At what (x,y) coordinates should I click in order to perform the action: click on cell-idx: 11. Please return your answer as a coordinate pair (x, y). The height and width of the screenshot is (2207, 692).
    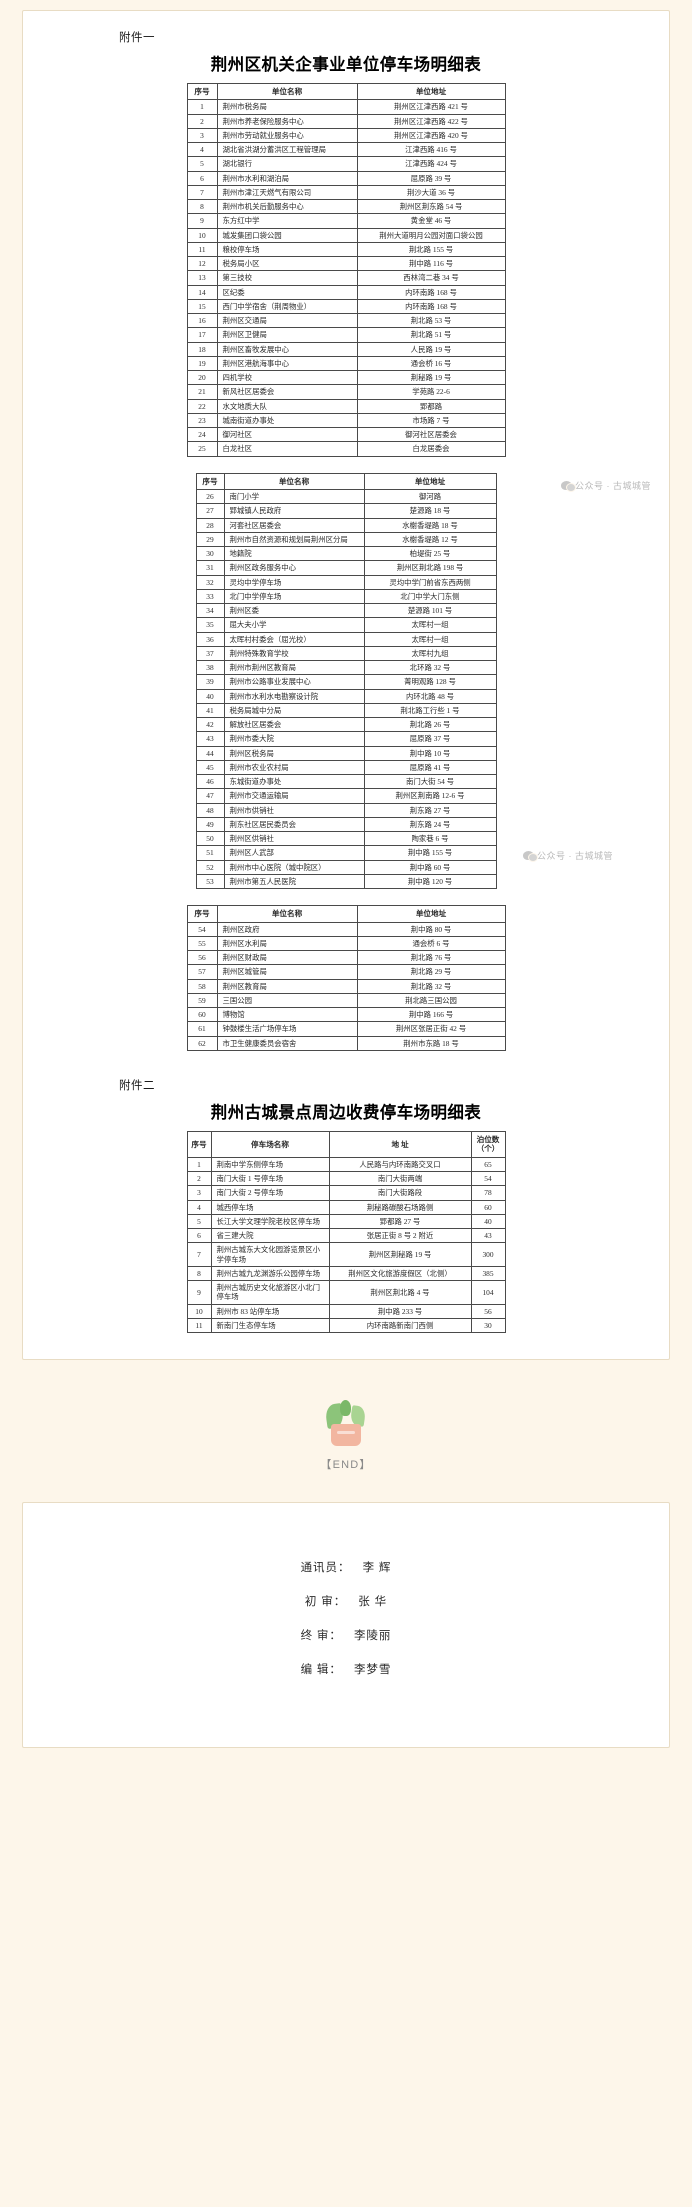
    Looking at the image, I should click on (202, 249).